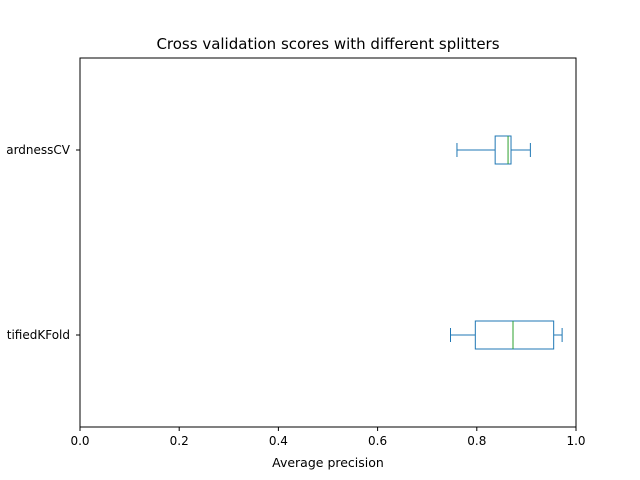  I want to click on y-tick-label: ardnessCV, so click(38, 150).